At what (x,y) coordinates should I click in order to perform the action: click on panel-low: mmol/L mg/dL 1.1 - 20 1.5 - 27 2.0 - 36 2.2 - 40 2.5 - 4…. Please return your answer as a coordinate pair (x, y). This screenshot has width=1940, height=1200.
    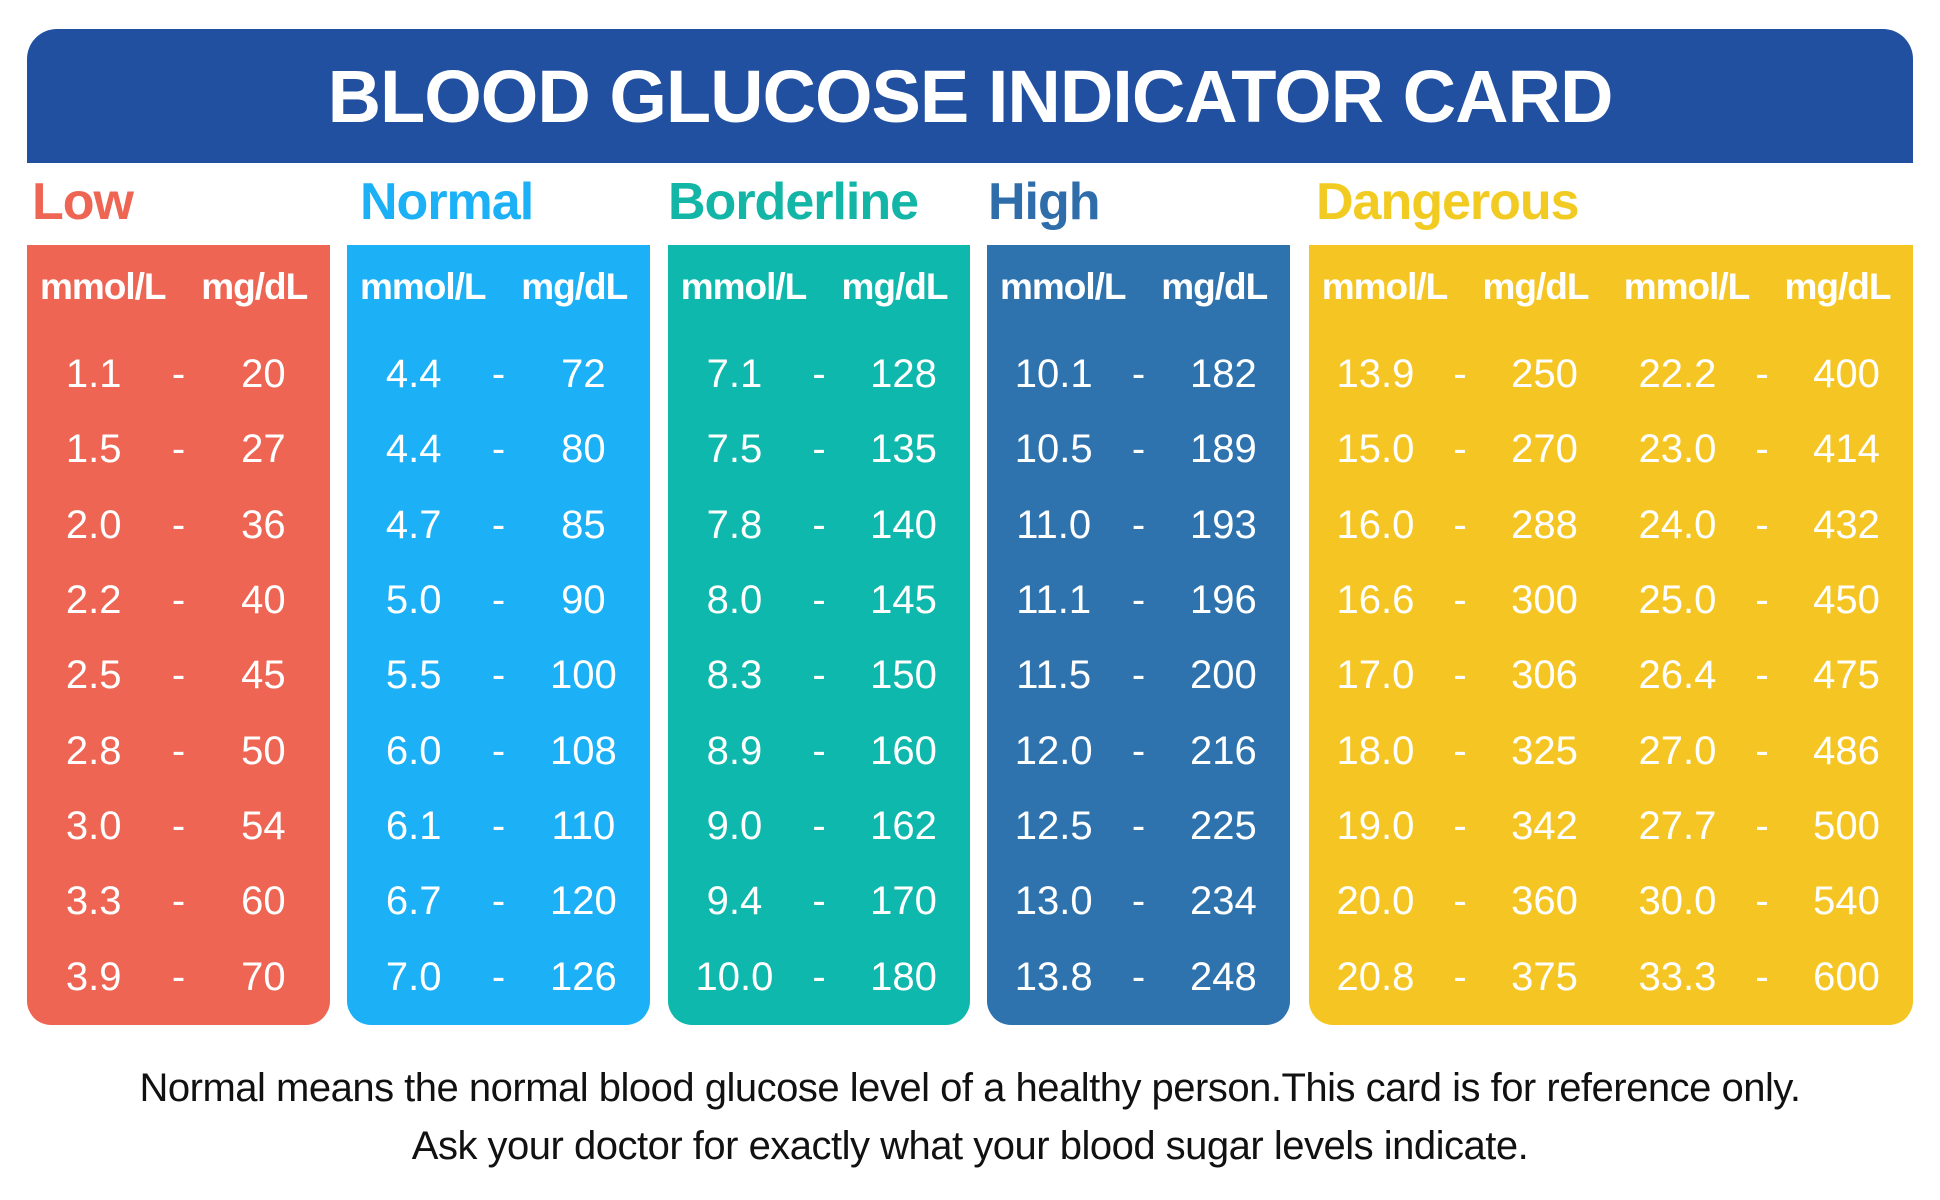
    Looking at the image, I should click on (178, 635).